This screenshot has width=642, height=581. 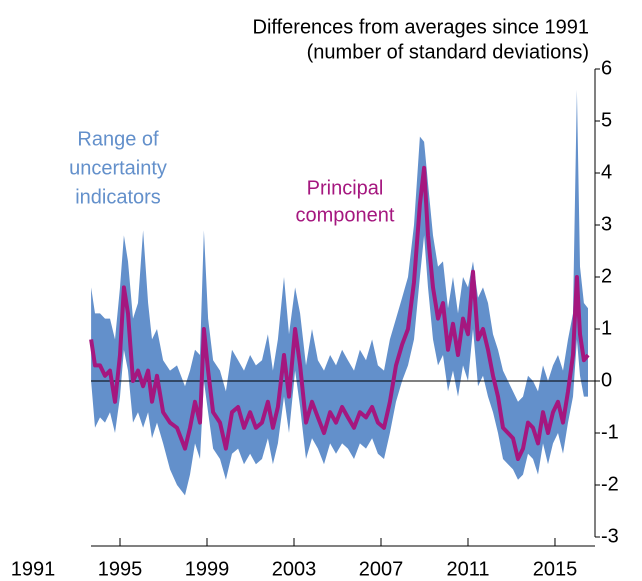 What do you see at coordinates (610, 484) in the screenshot?
I see `y-tick-label: -2` at bounding box center [610, 484].